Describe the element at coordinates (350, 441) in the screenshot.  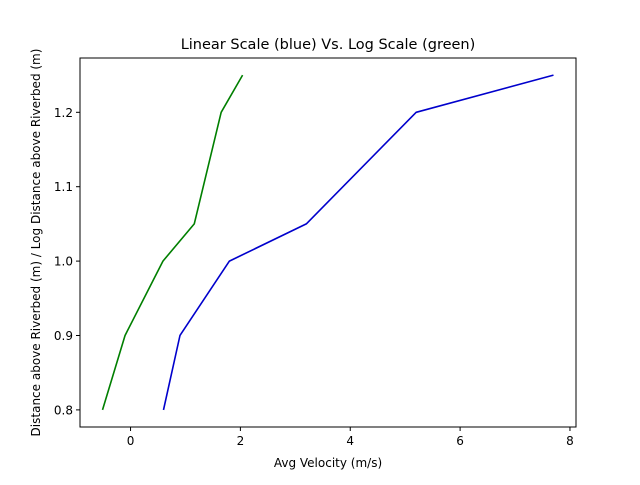
I see `x-tick-label: 4` at that location.